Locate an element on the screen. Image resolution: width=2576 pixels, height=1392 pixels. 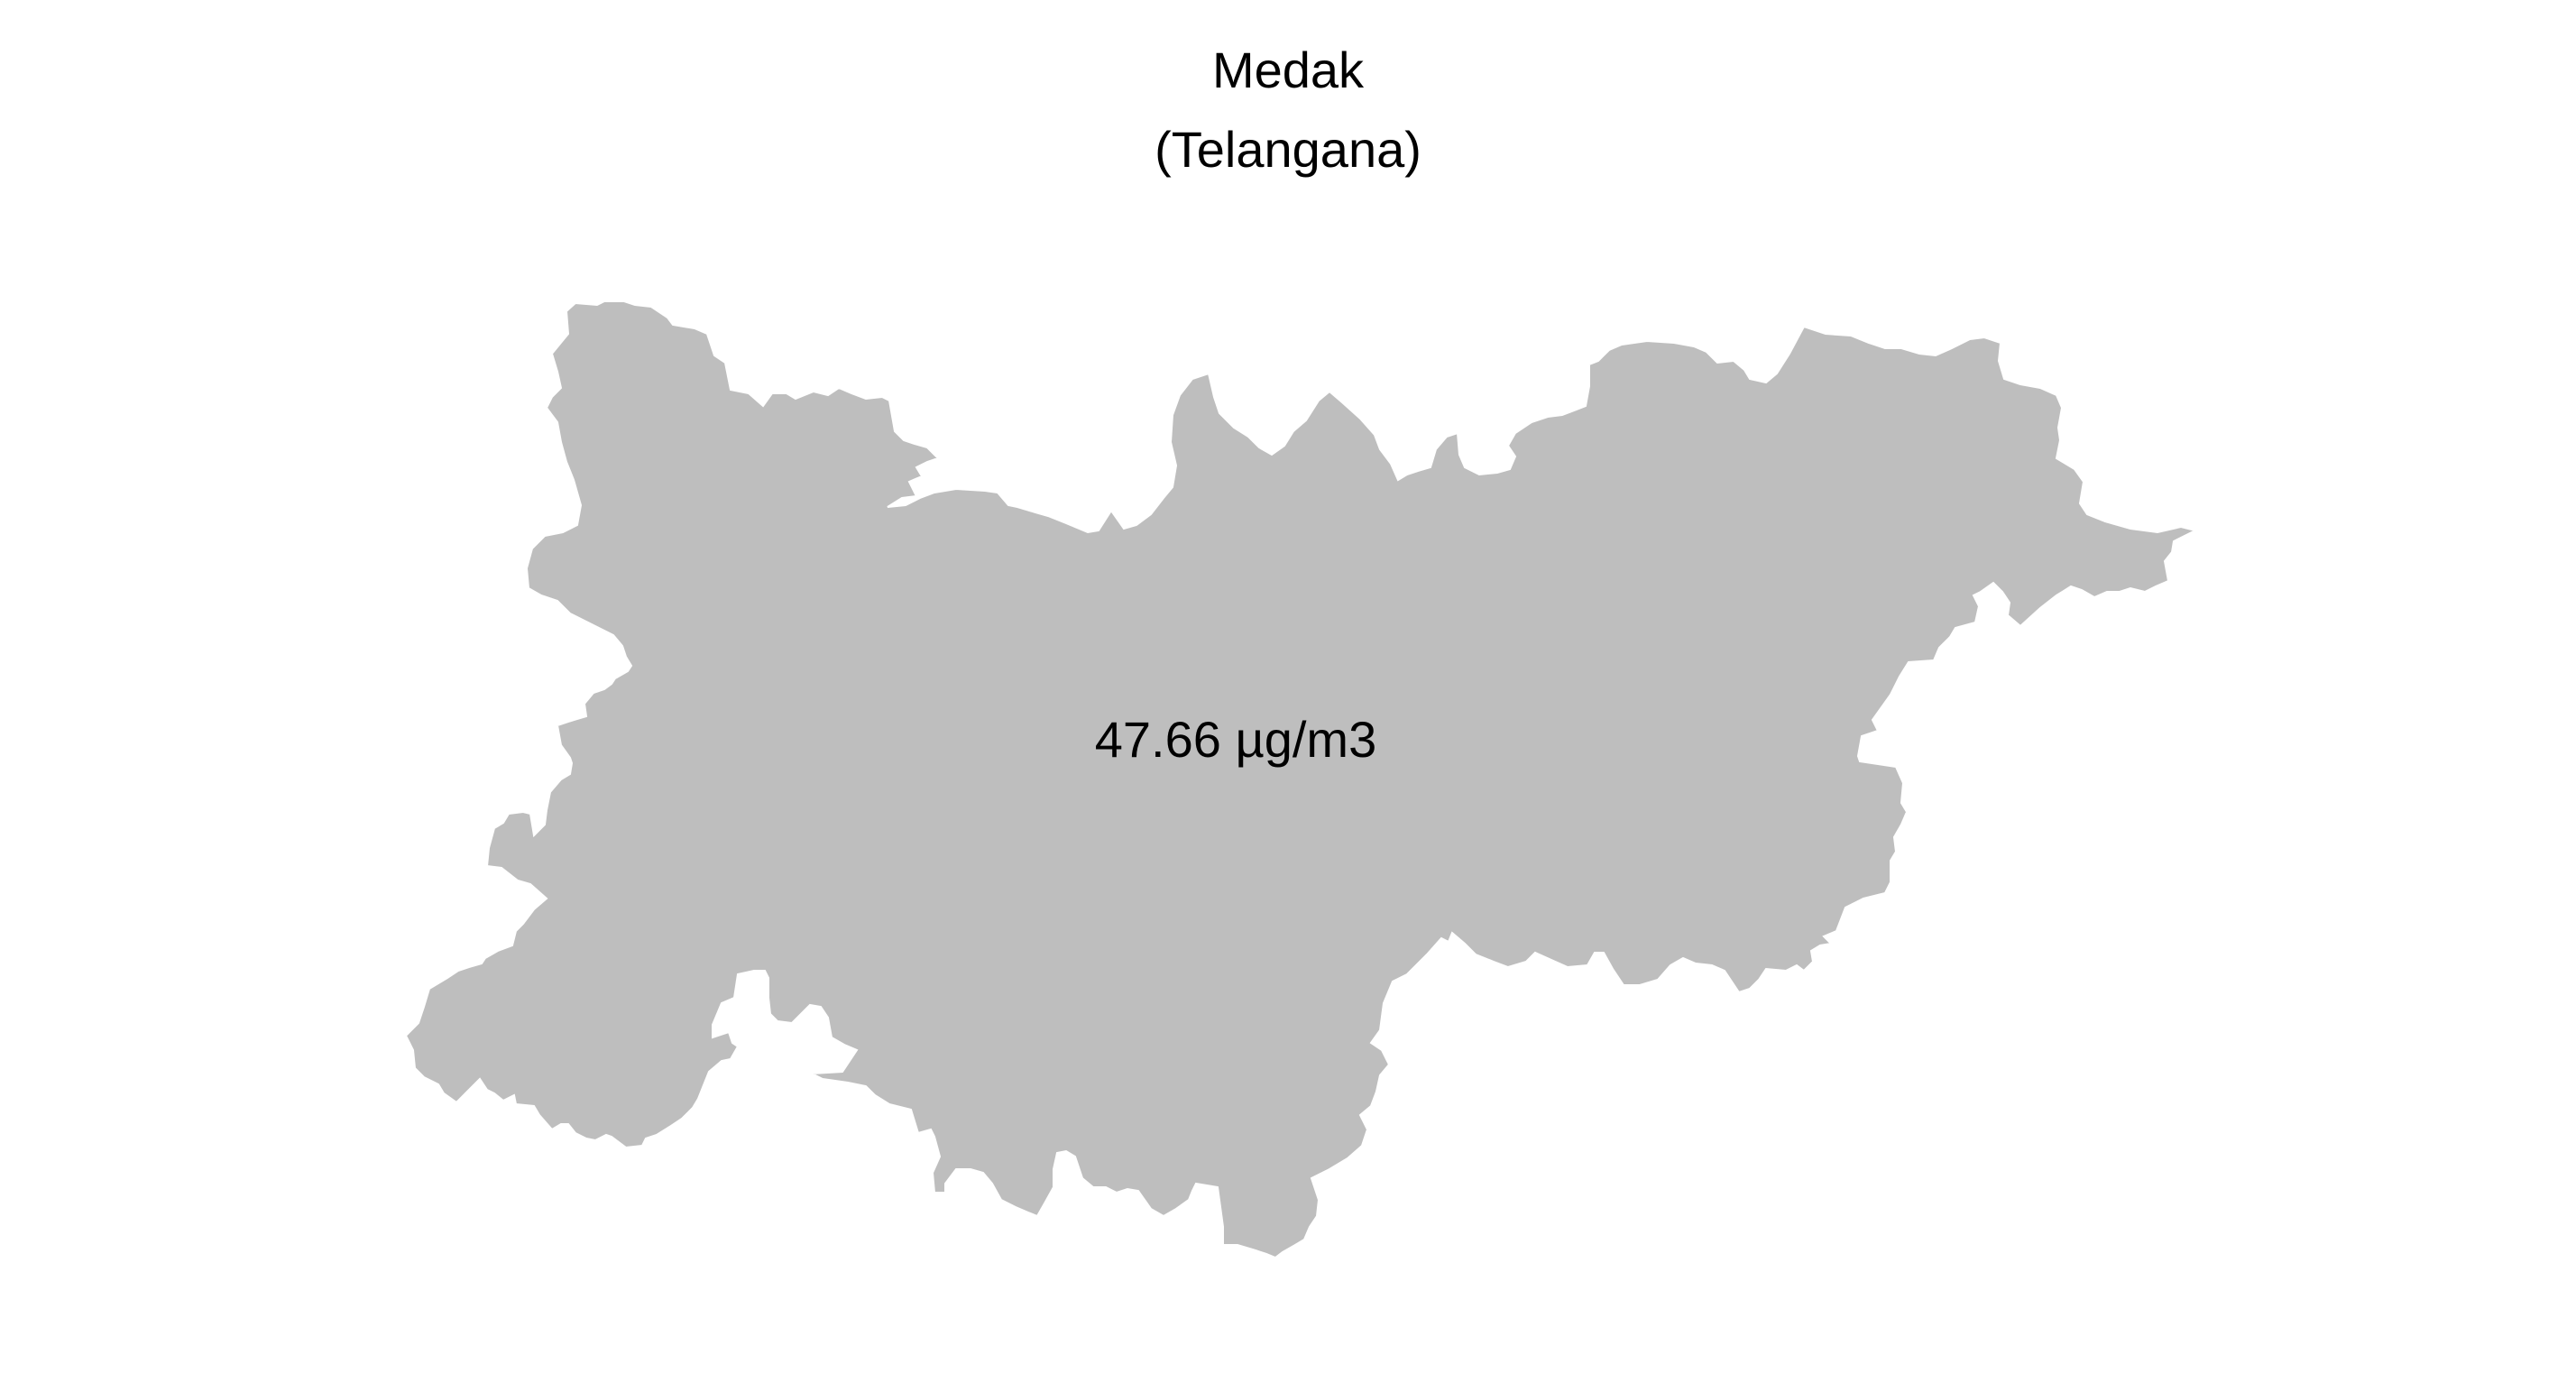
district-value-label: 47.66 µg/m3 is located at coordinates (1235, 739).